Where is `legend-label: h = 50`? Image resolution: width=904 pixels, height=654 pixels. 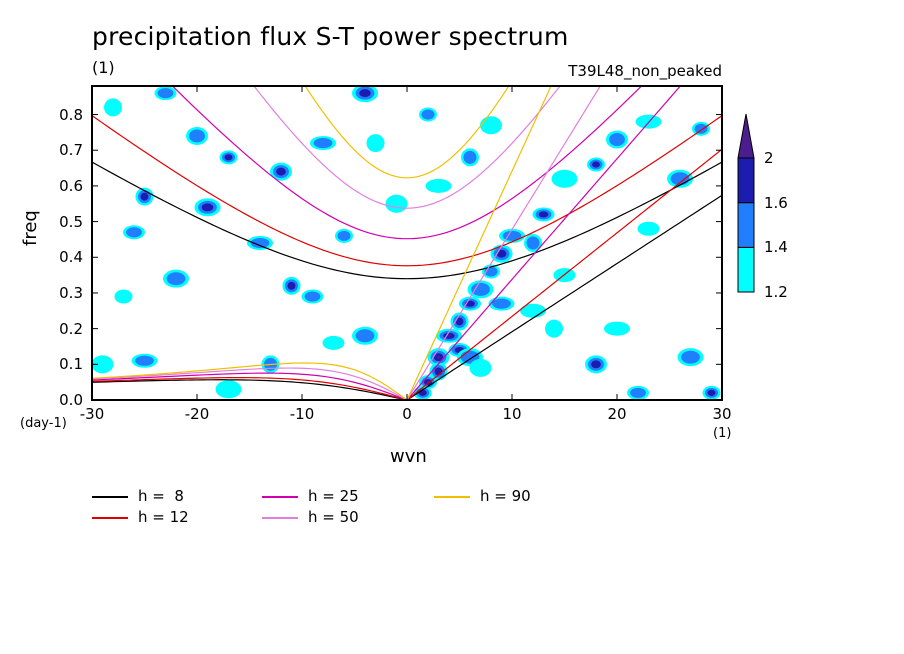 legend-label: h = 50 is located at coordinates (333, 517).